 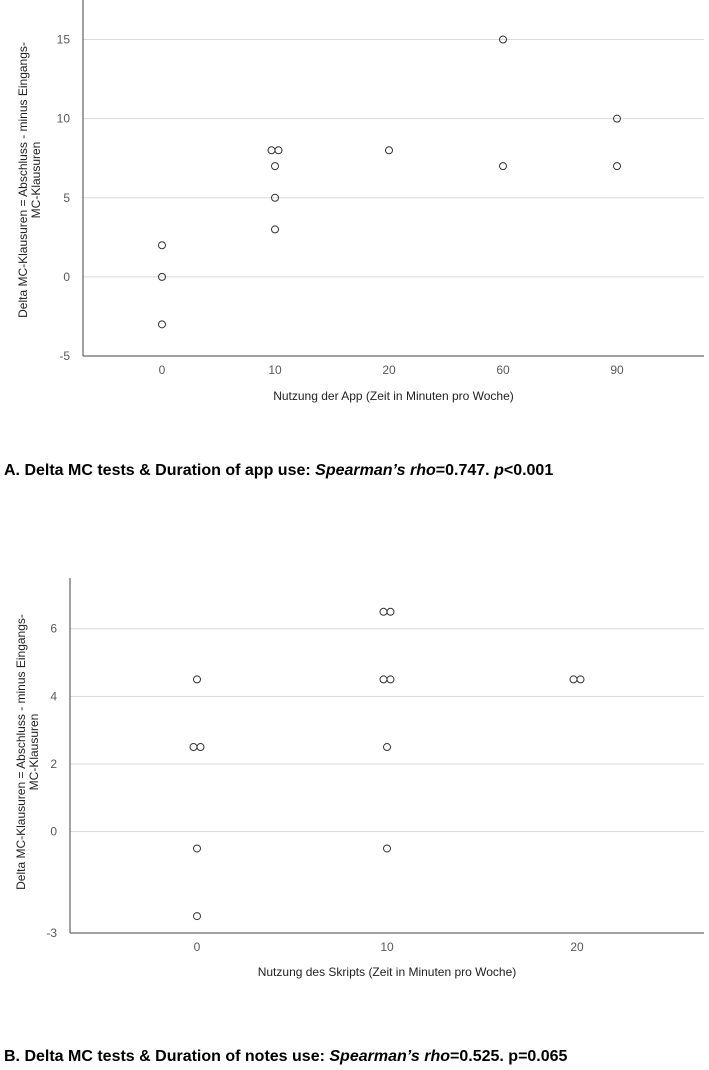 I want to click on y-tick-label-b: 2, so click(x=53, y=764).